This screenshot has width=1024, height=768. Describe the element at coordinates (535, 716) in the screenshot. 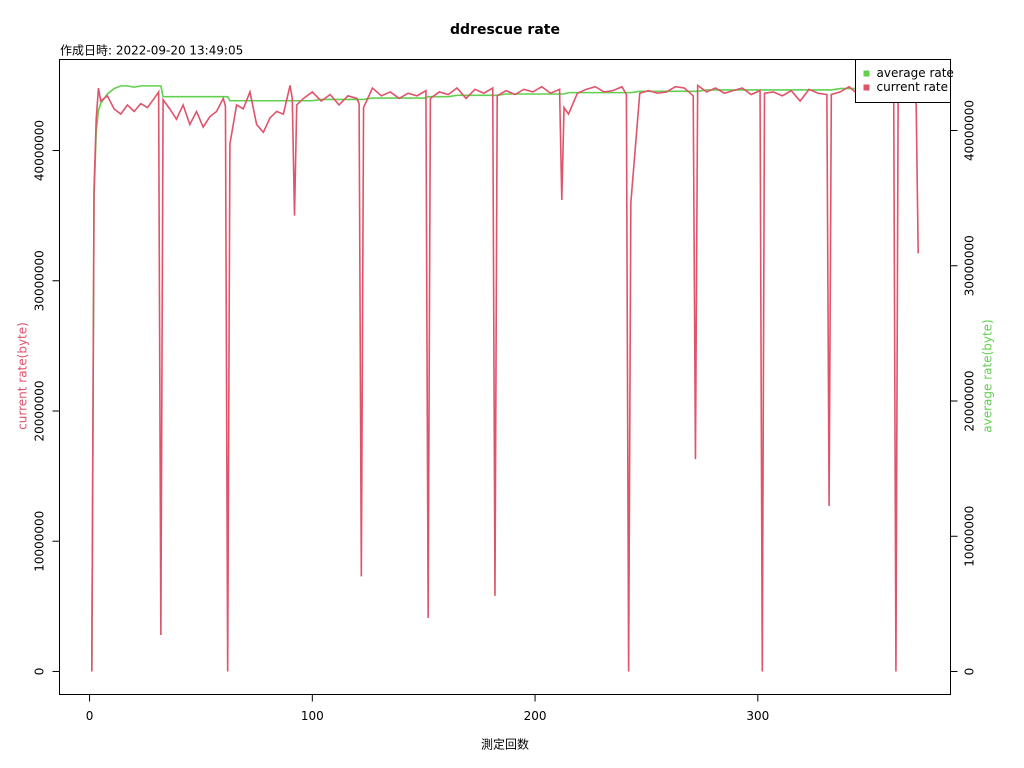

I see `x-tick-label: 200` at that location.